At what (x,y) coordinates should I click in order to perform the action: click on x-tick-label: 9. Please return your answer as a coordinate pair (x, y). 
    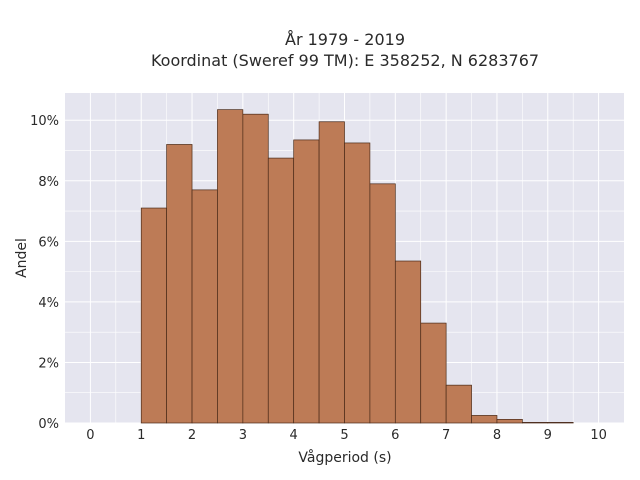
    Looking at the image, I should click on (548, 435).